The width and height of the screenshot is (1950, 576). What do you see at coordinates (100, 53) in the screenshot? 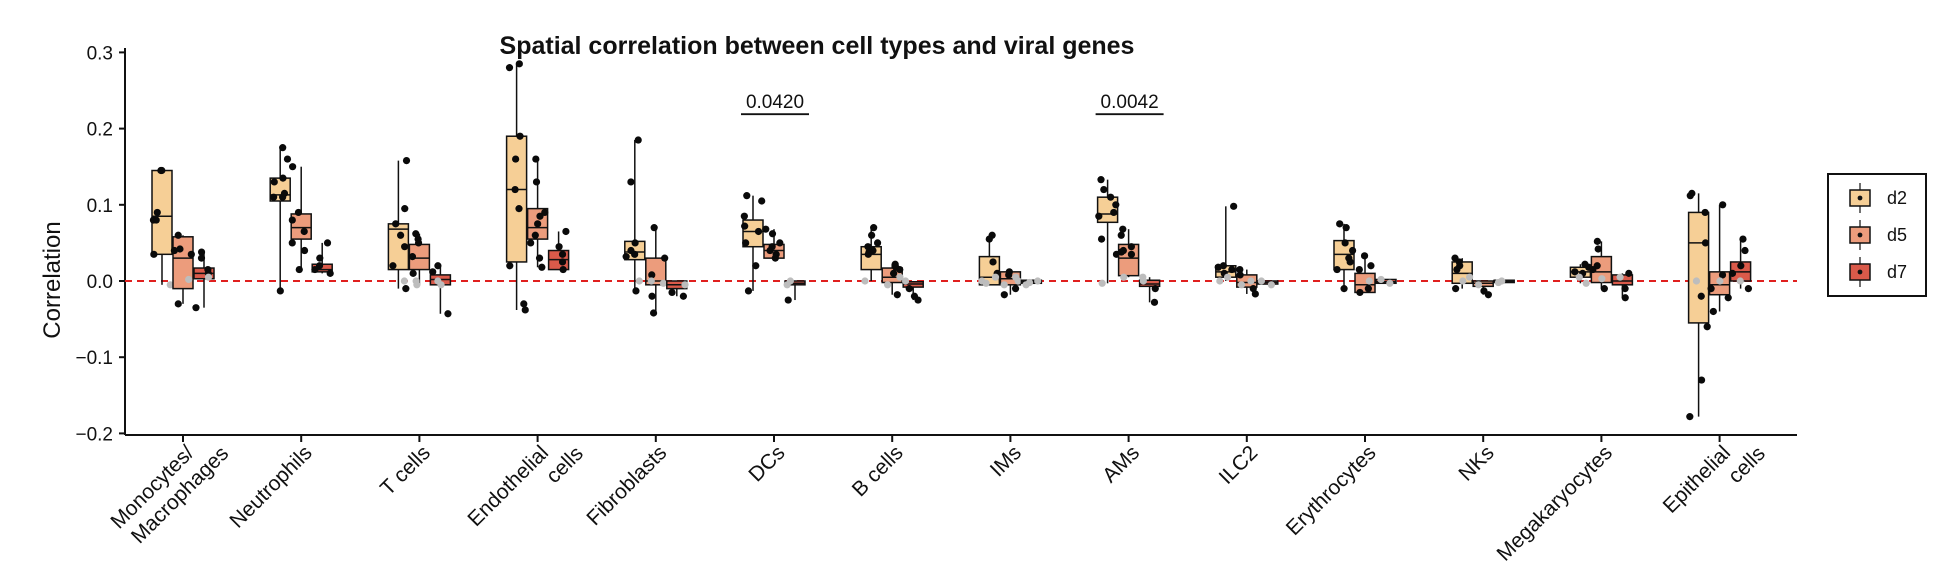
I see `y-tick-label: 0.3` at bounding box center [100, 53].